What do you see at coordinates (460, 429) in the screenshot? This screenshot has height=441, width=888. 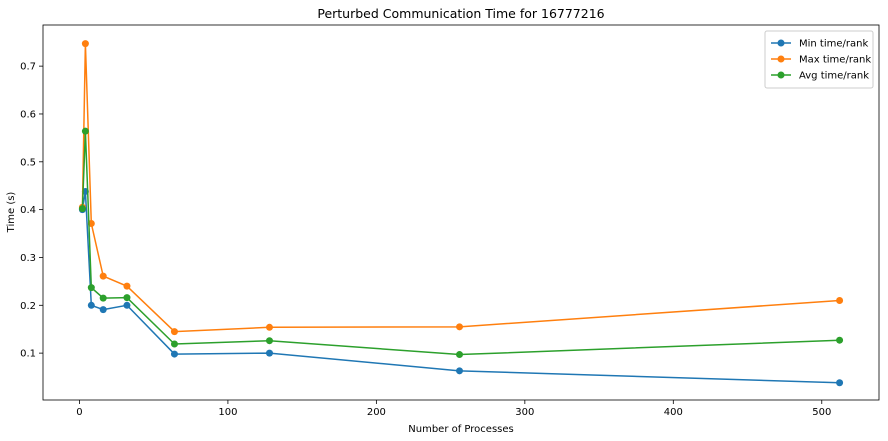 I see `x-axis-label: Number of Processes` at bounding box center [460, 429].